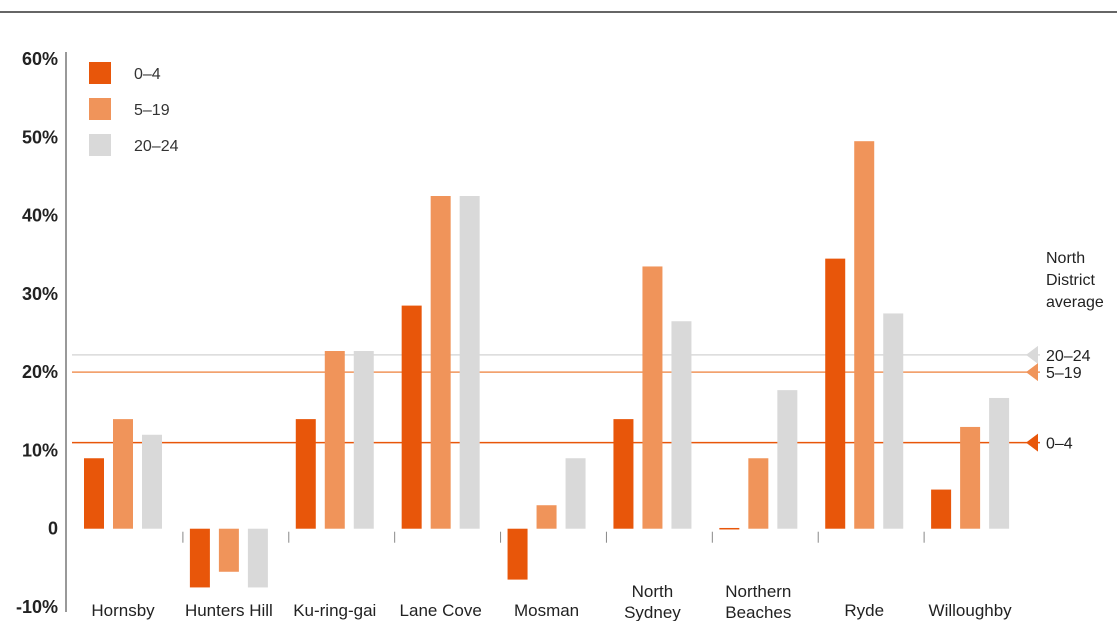 This screenshot has height=621, width=1117. What do you see at coordinates (40, 294) in the screenshot?
I see `y-tick-label: 30%` at bounding box center [40, 294].